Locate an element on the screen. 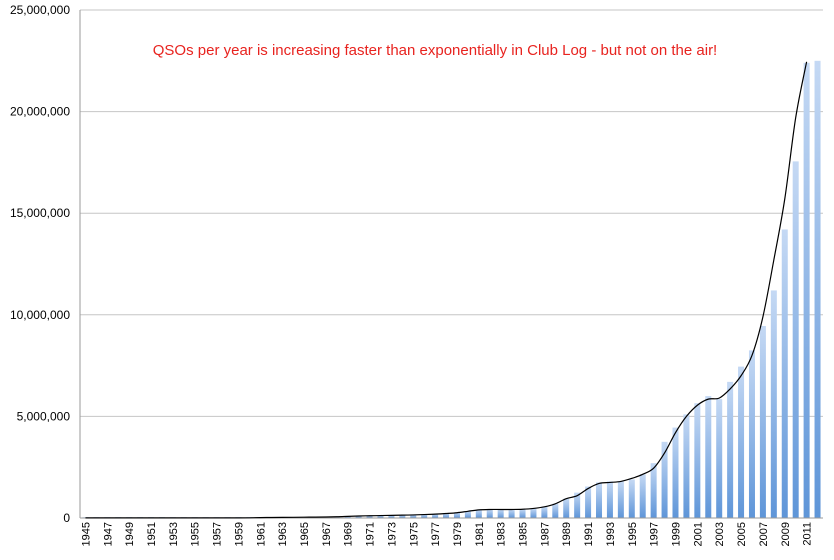 The width and height of the screenshot is (834, 560). x-tick-label: 1969 is located at coordinates (349, 534).